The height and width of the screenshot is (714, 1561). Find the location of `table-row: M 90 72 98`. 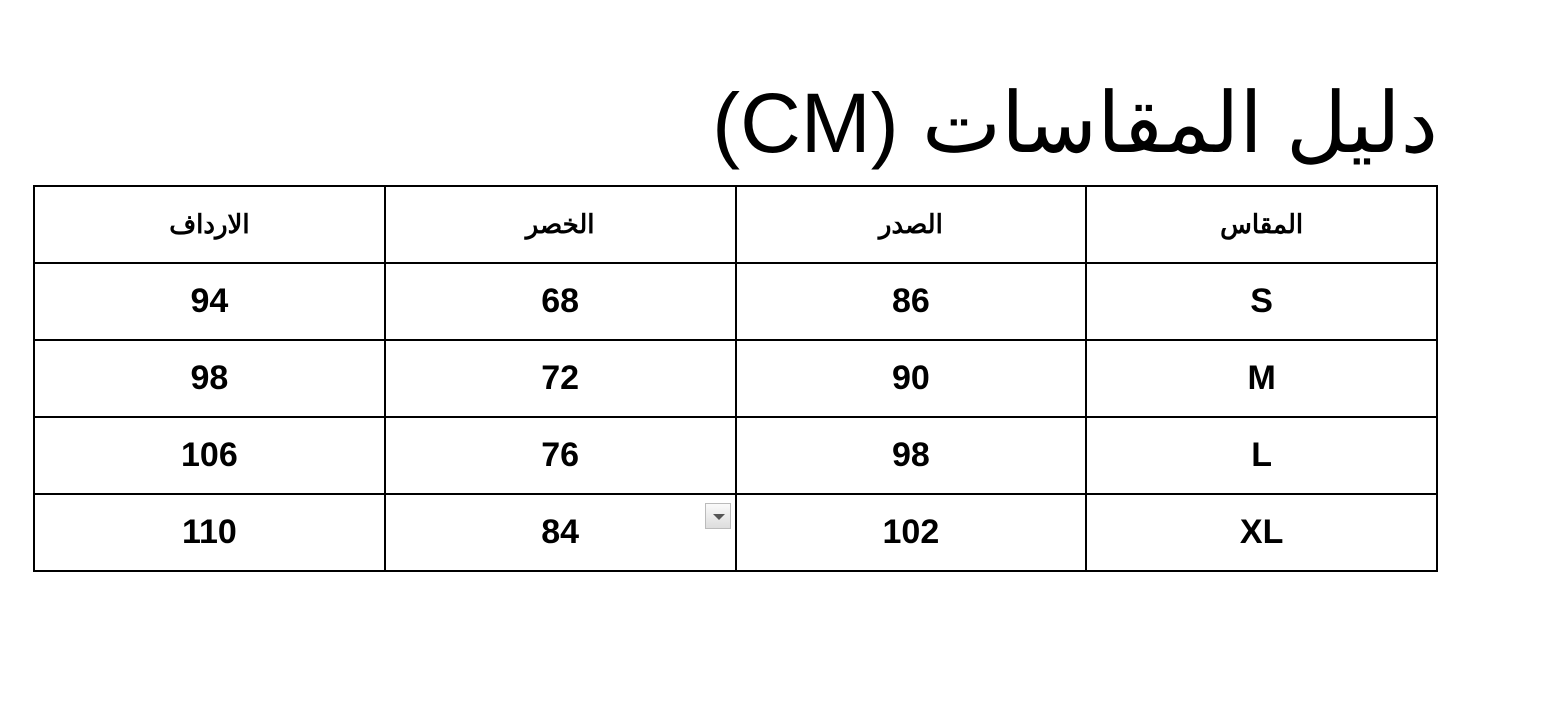

table-row: M 90 72 98 is located at coordinates (735, 378).